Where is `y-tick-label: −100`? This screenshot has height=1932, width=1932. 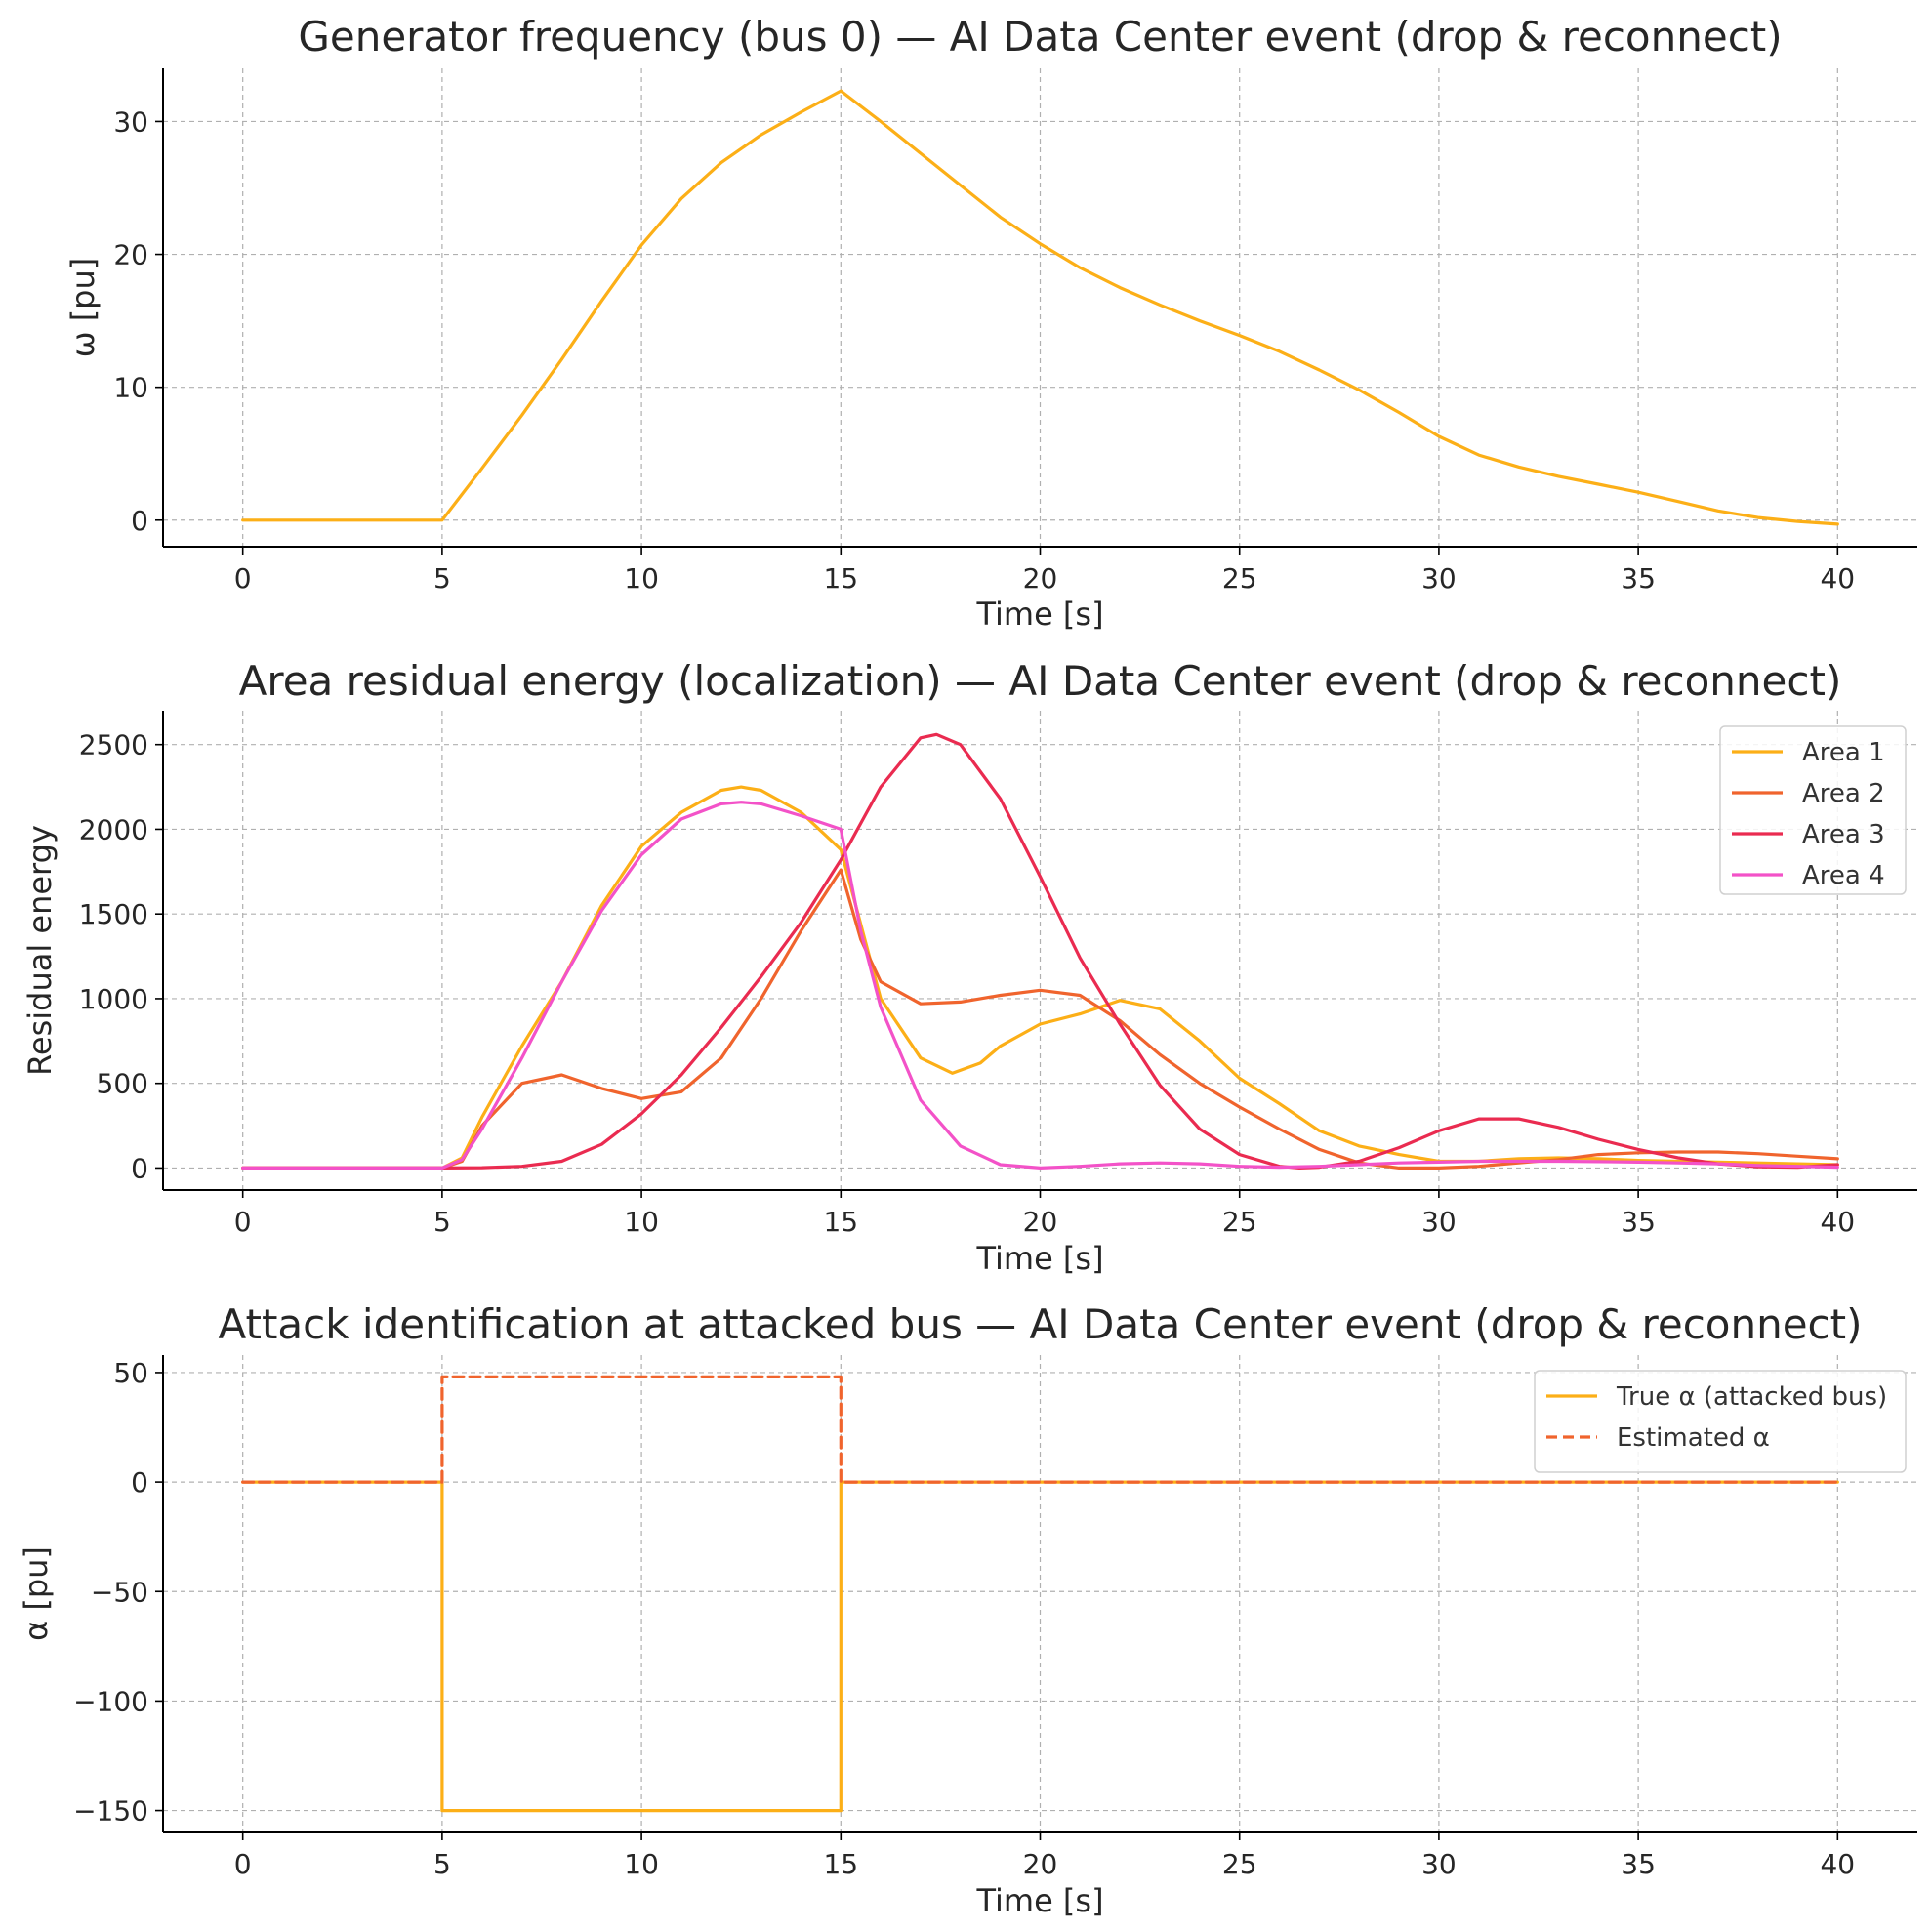
y-tick-label: −100 is located at coordinates (110, 1701).